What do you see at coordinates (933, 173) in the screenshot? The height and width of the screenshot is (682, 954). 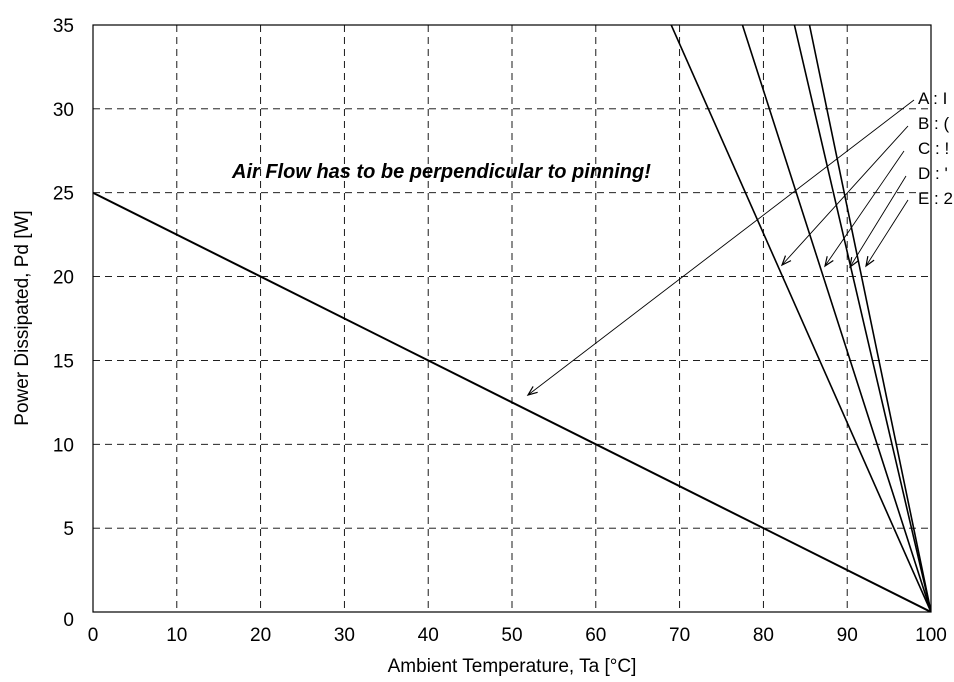 I see `legend-entry-d: D : '` at bounding box center [933, 173].